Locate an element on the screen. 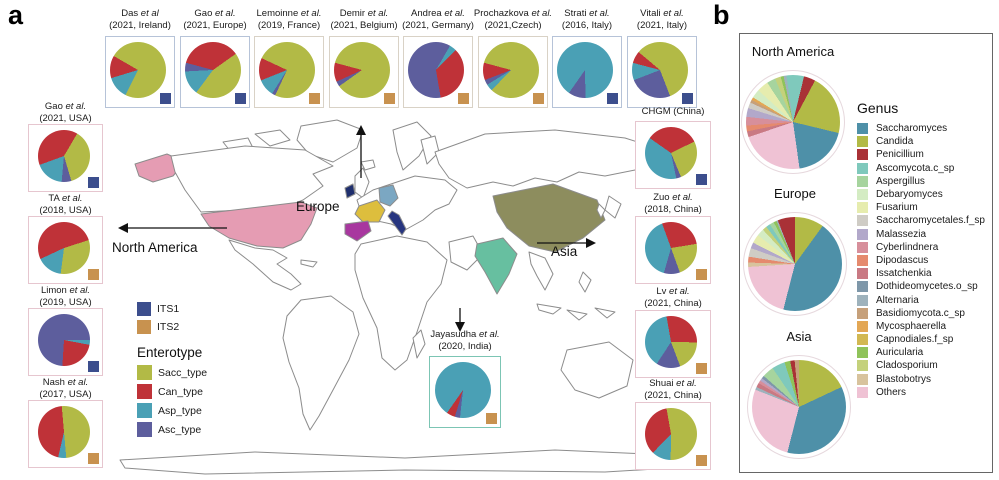 The height and width of the screenshot is (480, 999). study-box-shuai is located at coordinates (673, 436).